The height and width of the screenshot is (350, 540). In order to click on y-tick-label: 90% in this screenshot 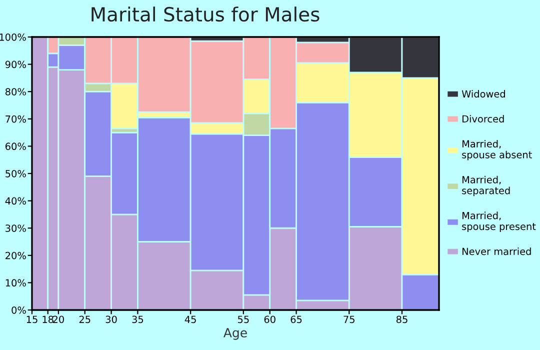, I will do `click(15, 64)`.